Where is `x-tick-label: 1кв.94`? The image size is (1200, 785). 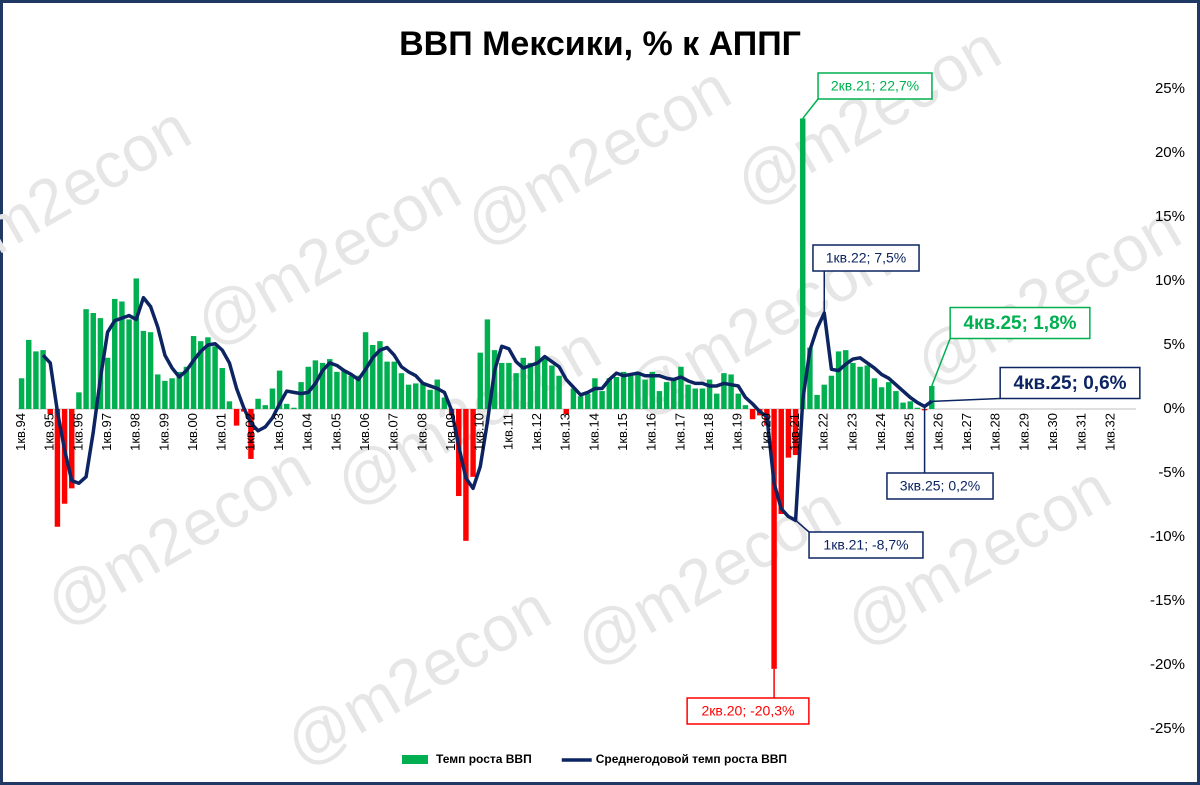 x-tick-label: 1кв.94 is located at coordinates (20, 432).